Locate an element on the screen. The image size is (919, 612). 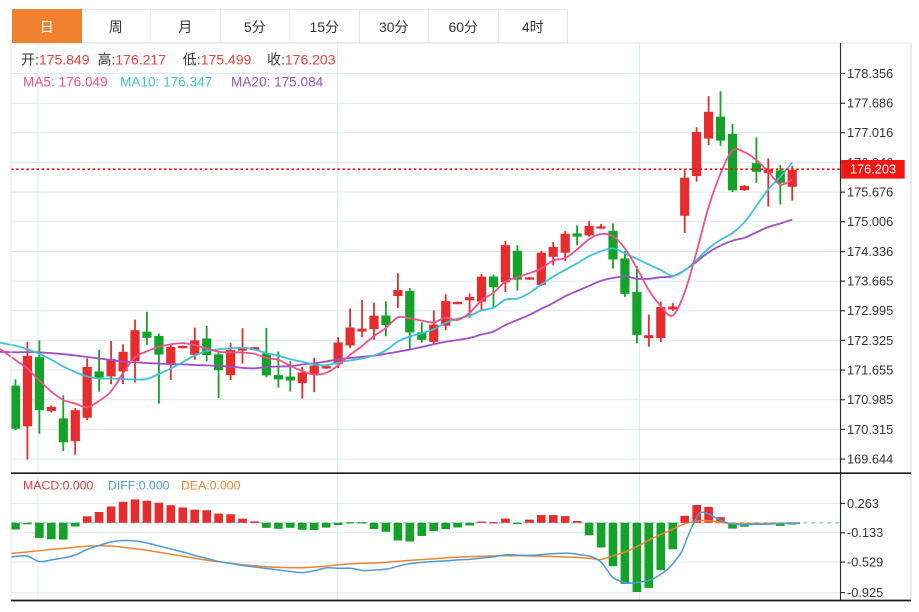
svg-text: 低:175.499 is located at coordinates (217, 60).